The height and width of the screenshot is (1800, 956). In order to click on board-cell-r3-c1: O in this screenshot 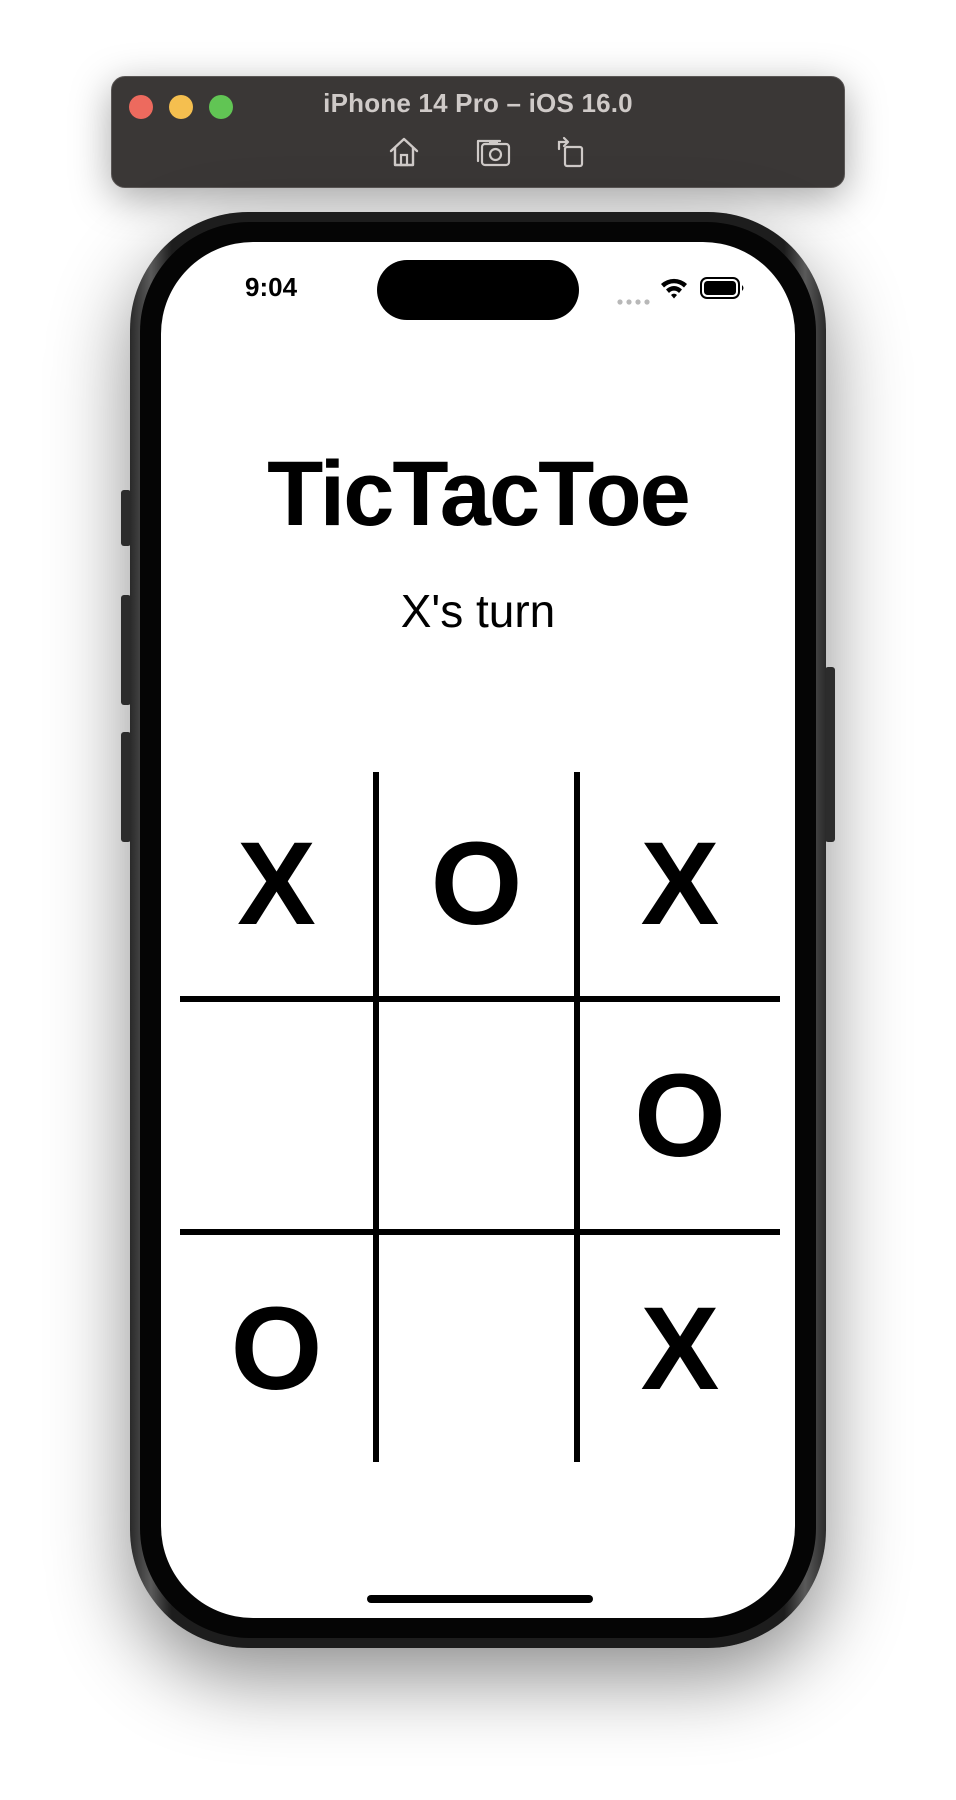, I will do `click(276, 1348)`.